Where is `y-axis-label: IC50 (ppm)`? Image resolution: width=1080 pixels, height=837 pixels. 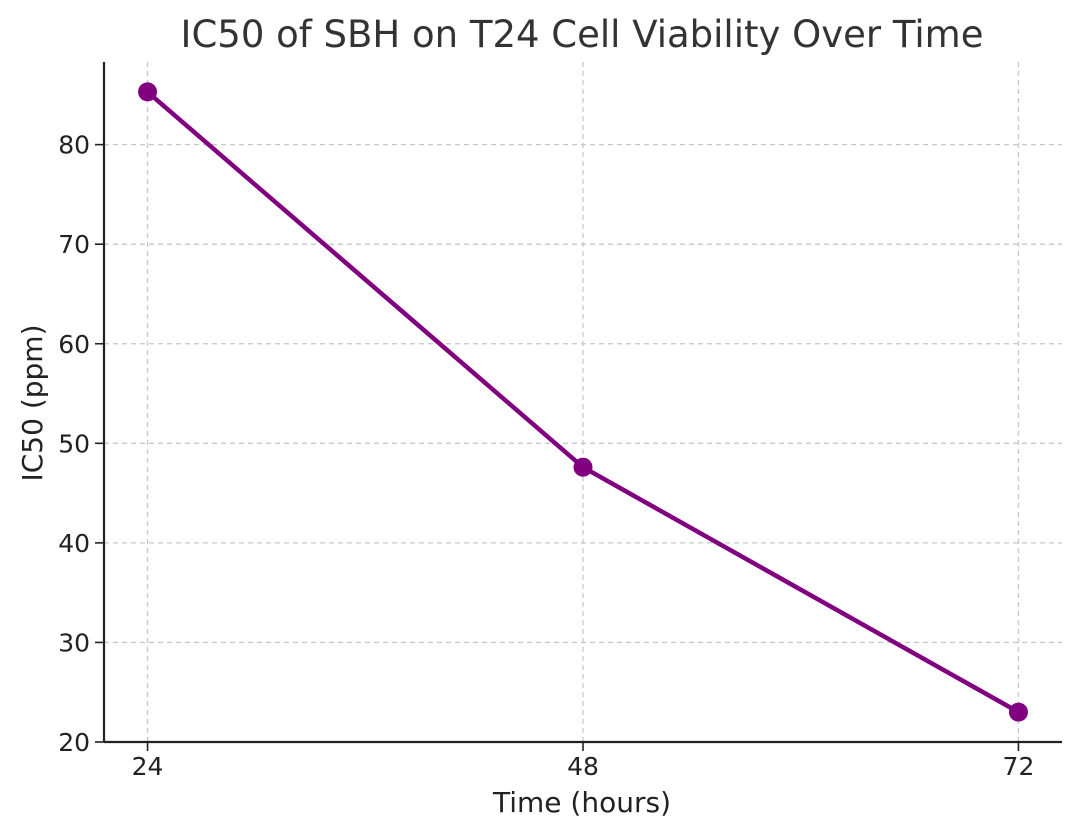 y-axis-label: IC50 (ppm) is located at coordinates (32, 402).